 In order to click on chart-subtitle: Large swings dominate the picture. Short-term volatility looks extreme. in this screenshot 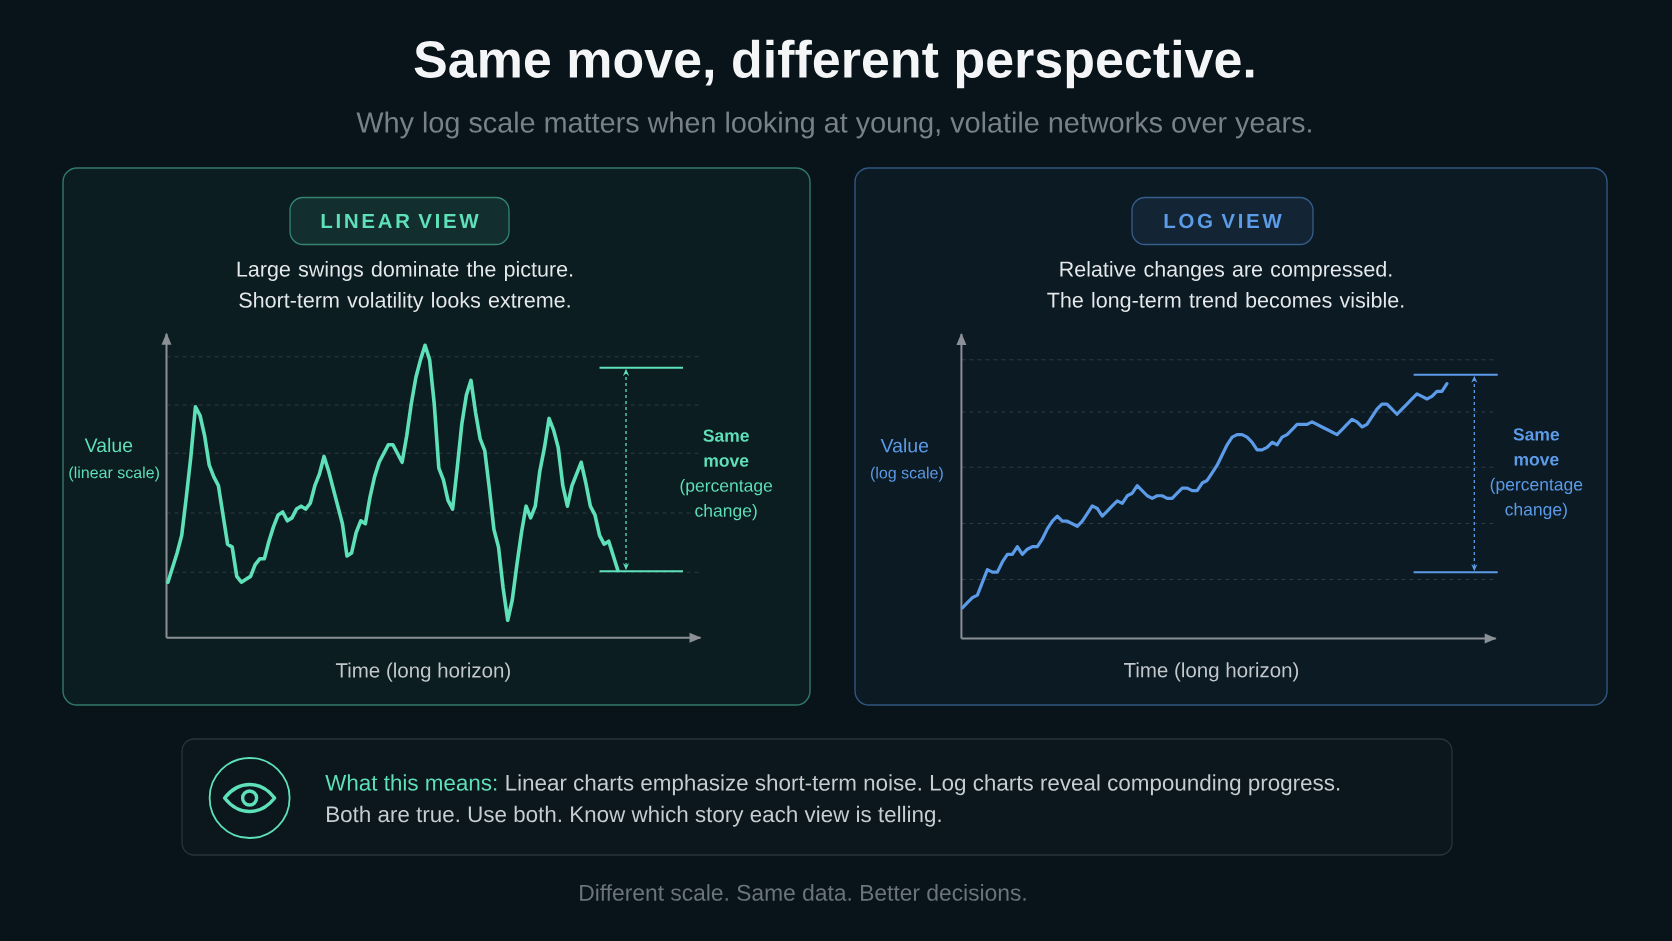, I will do `click(405, 286)`.